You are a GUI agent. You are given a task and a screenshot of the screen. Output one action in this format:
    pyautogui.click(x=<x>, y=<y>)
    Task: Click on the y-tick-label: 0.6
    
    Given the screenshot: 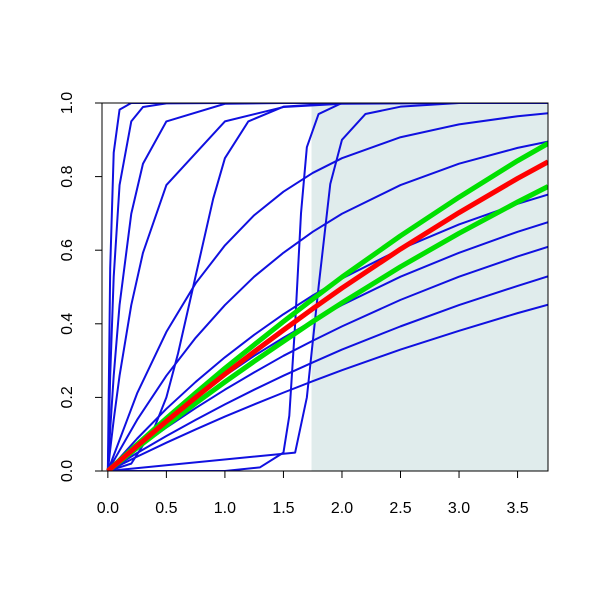 What is the action you would take?
    pyautogui.click(x=67, y=250)
    